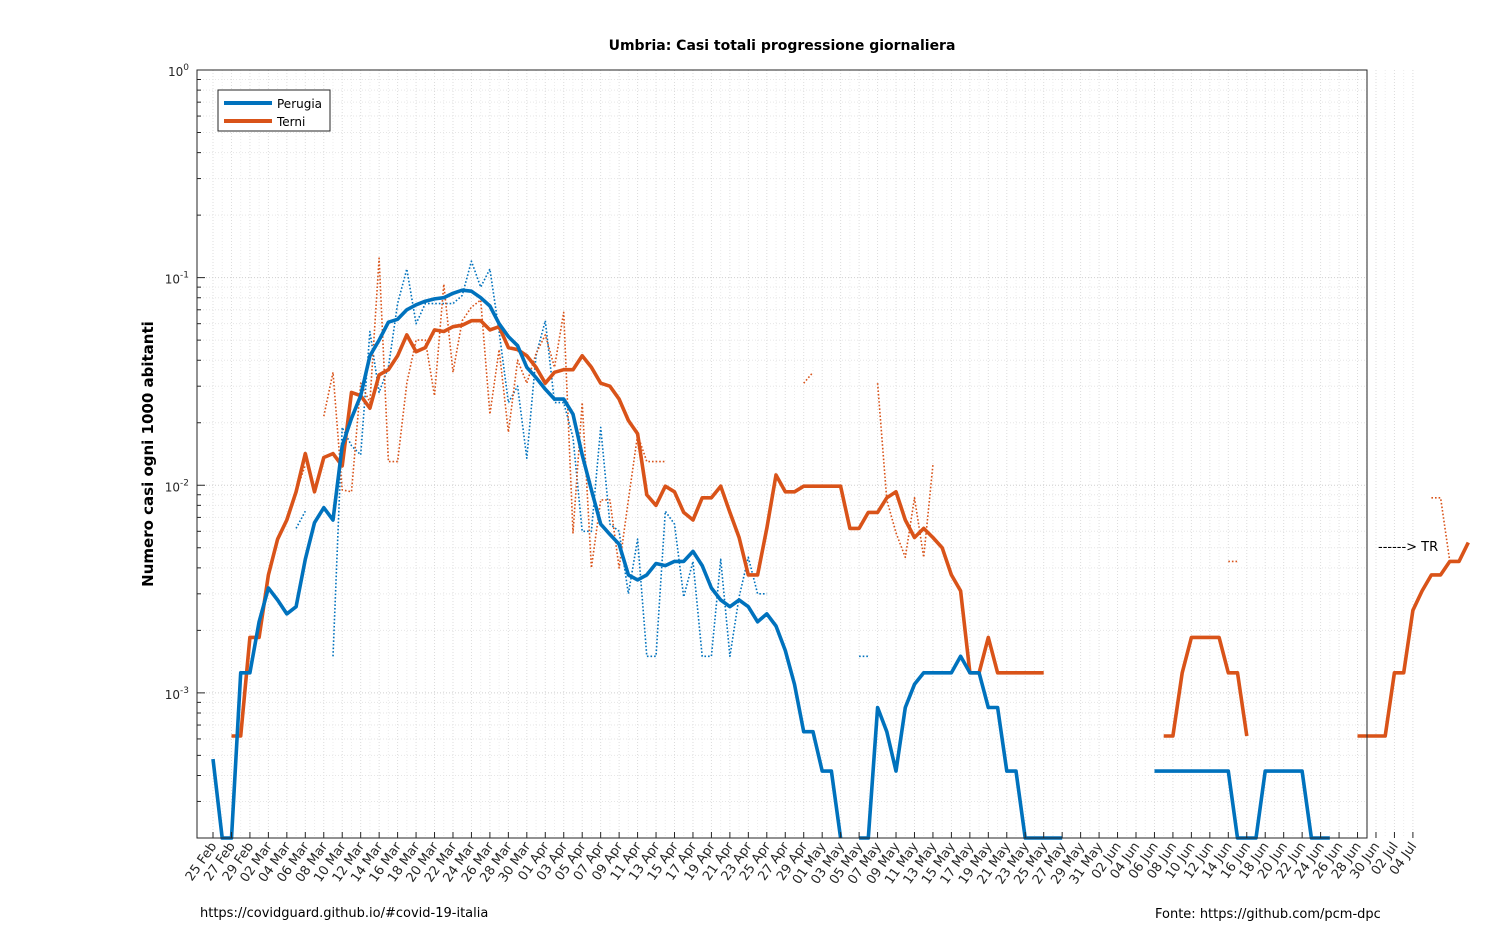 The image size is (1511, 942). I want to click on legend-label: Terni, so click(290, 122).